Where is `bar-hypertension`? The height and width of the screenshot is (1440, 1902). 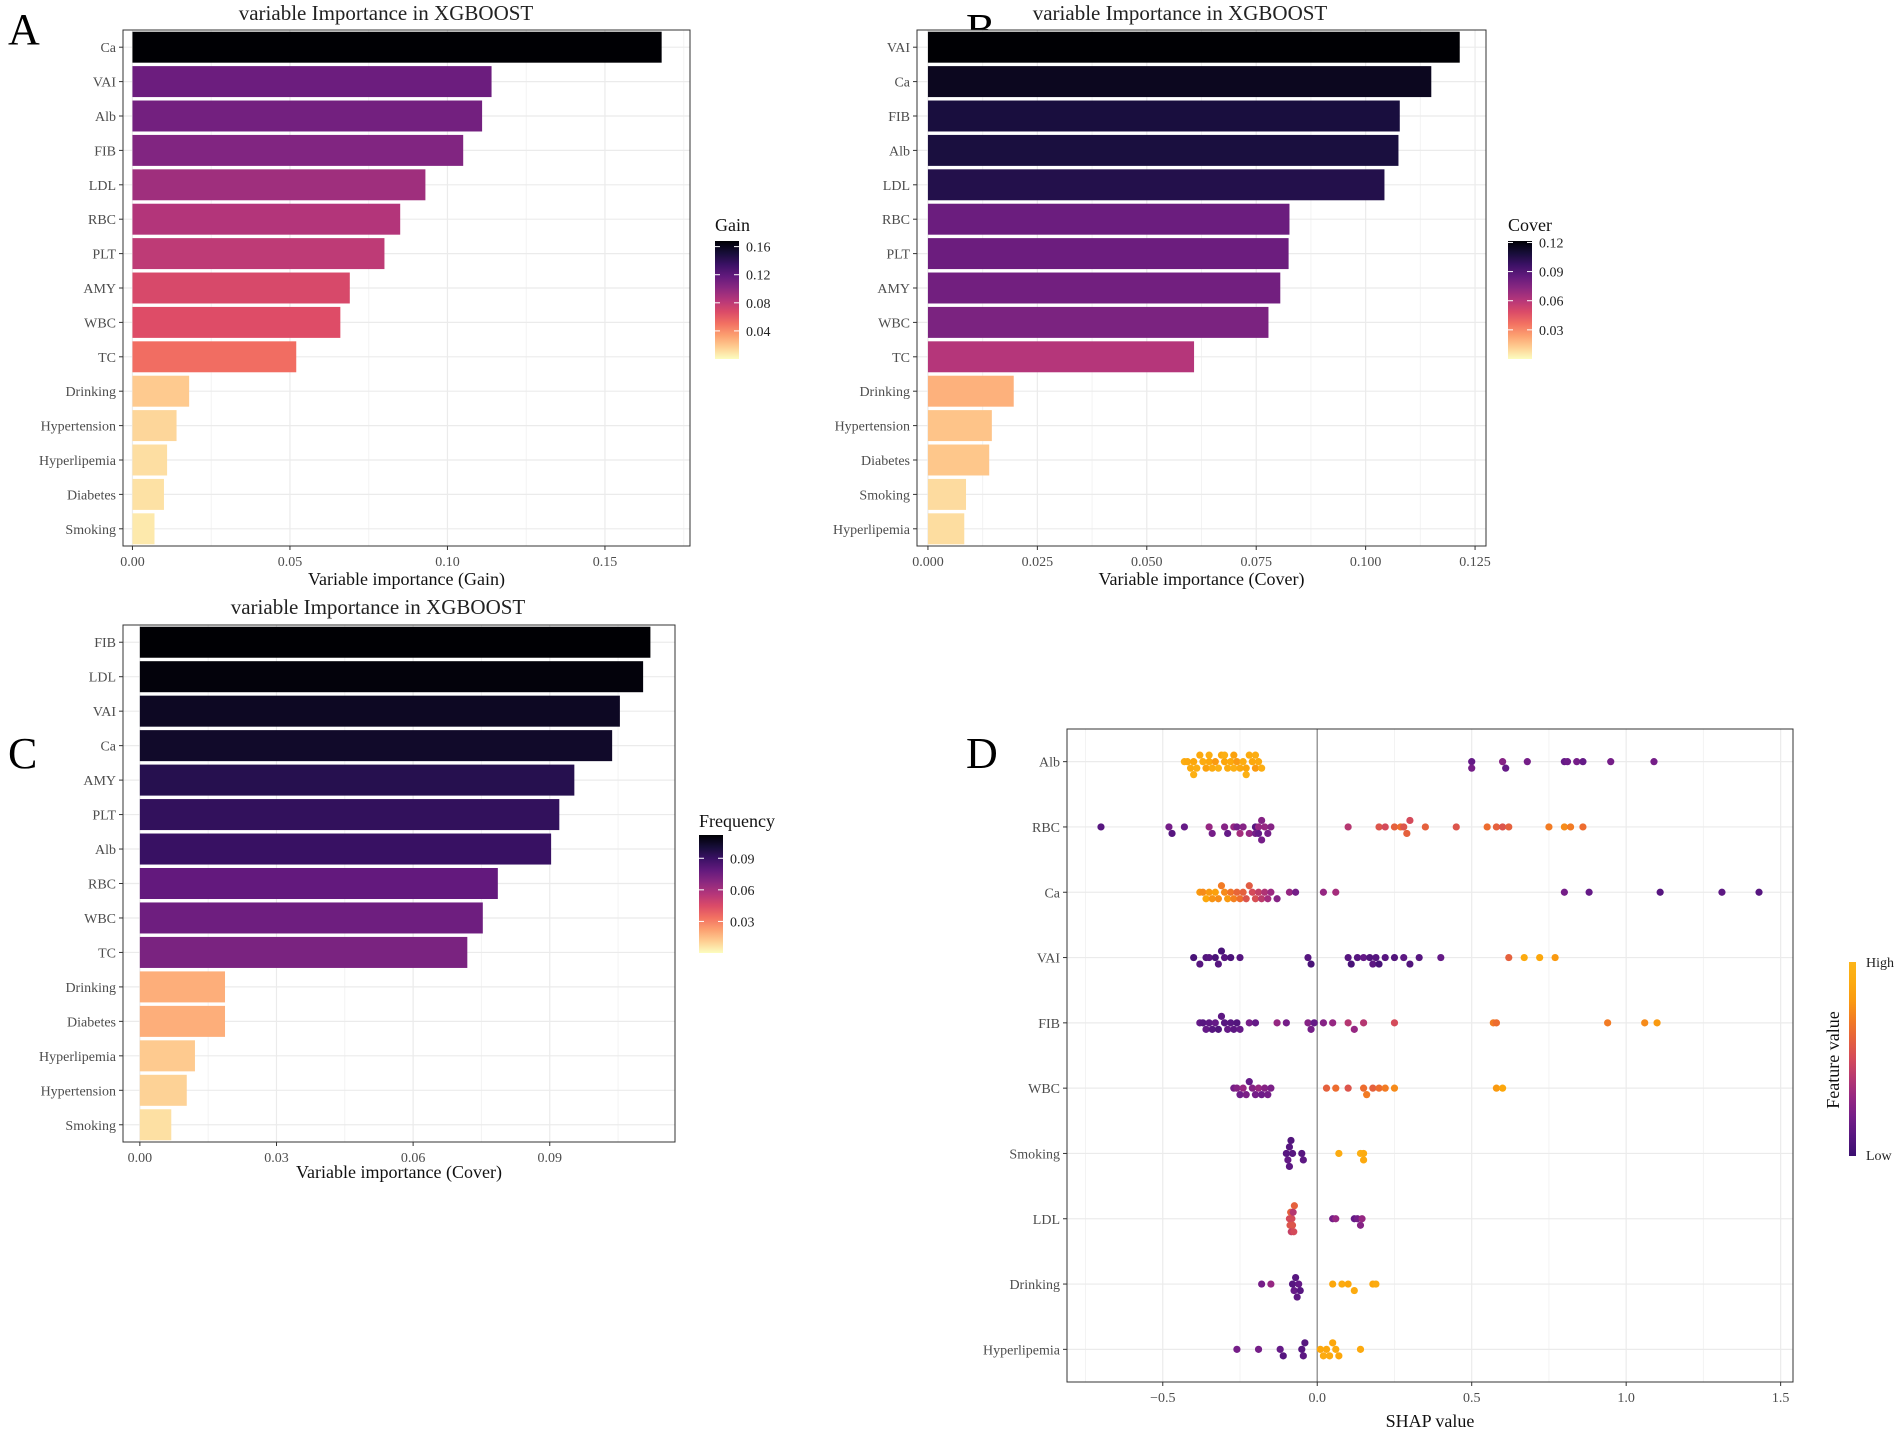
bar-hypertension is located at coordinates (154, 426).